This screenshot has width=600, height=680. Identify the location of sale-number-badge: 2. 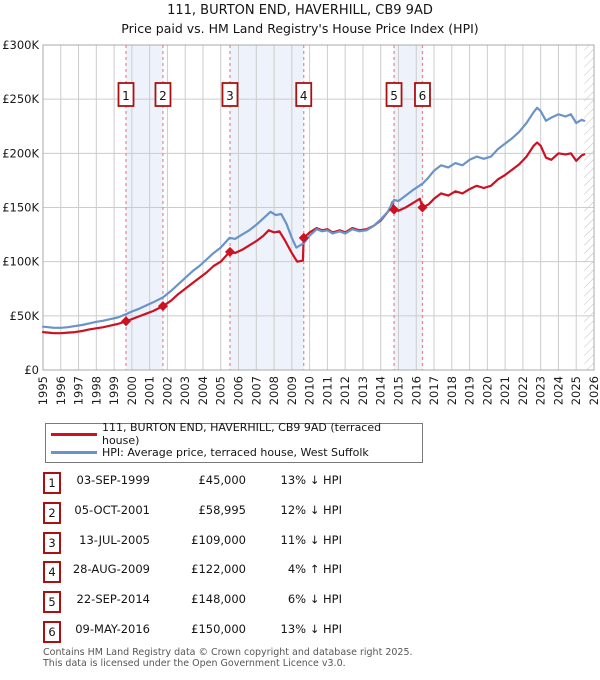
(52, 512).